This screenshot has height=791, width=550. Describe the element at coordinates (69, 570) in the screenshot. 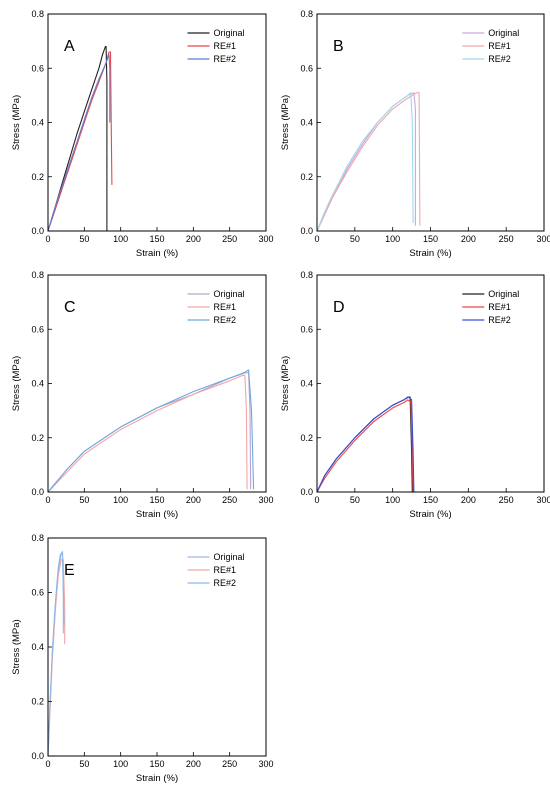

I see `panel-letter: E` at that location.